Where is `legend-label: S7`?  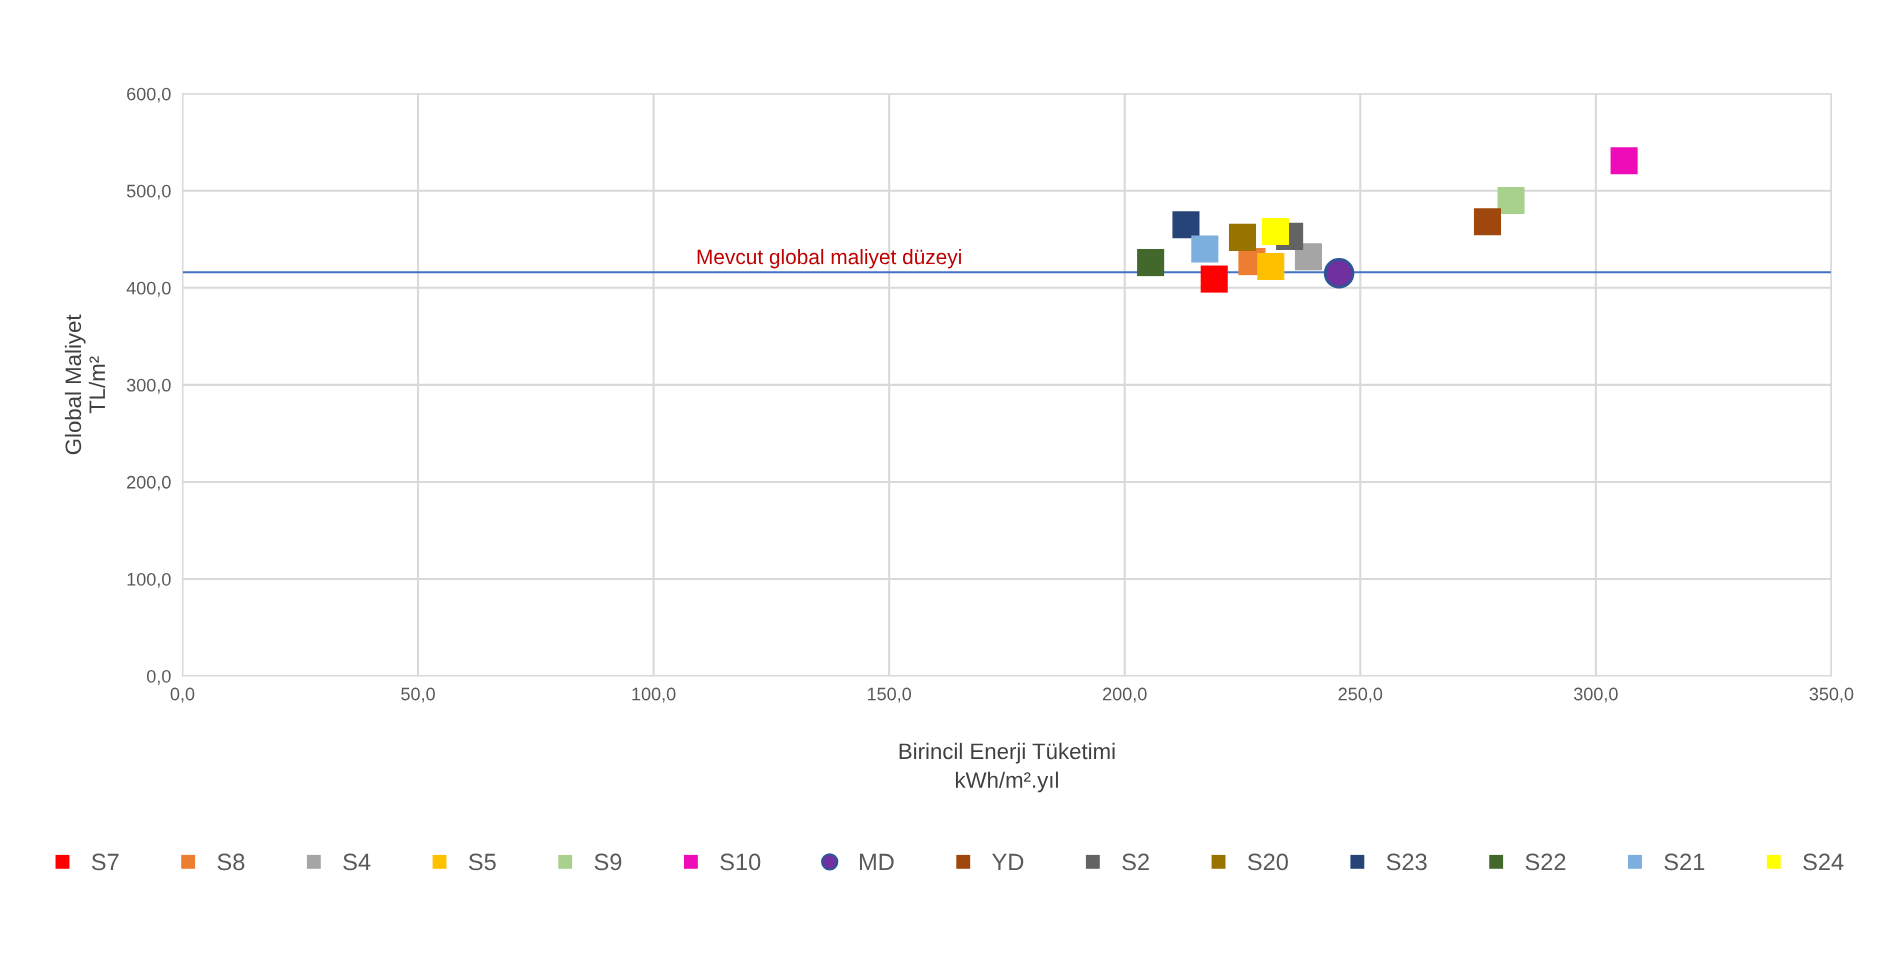 legend-label: S7 is located at coordinates (105, 862).